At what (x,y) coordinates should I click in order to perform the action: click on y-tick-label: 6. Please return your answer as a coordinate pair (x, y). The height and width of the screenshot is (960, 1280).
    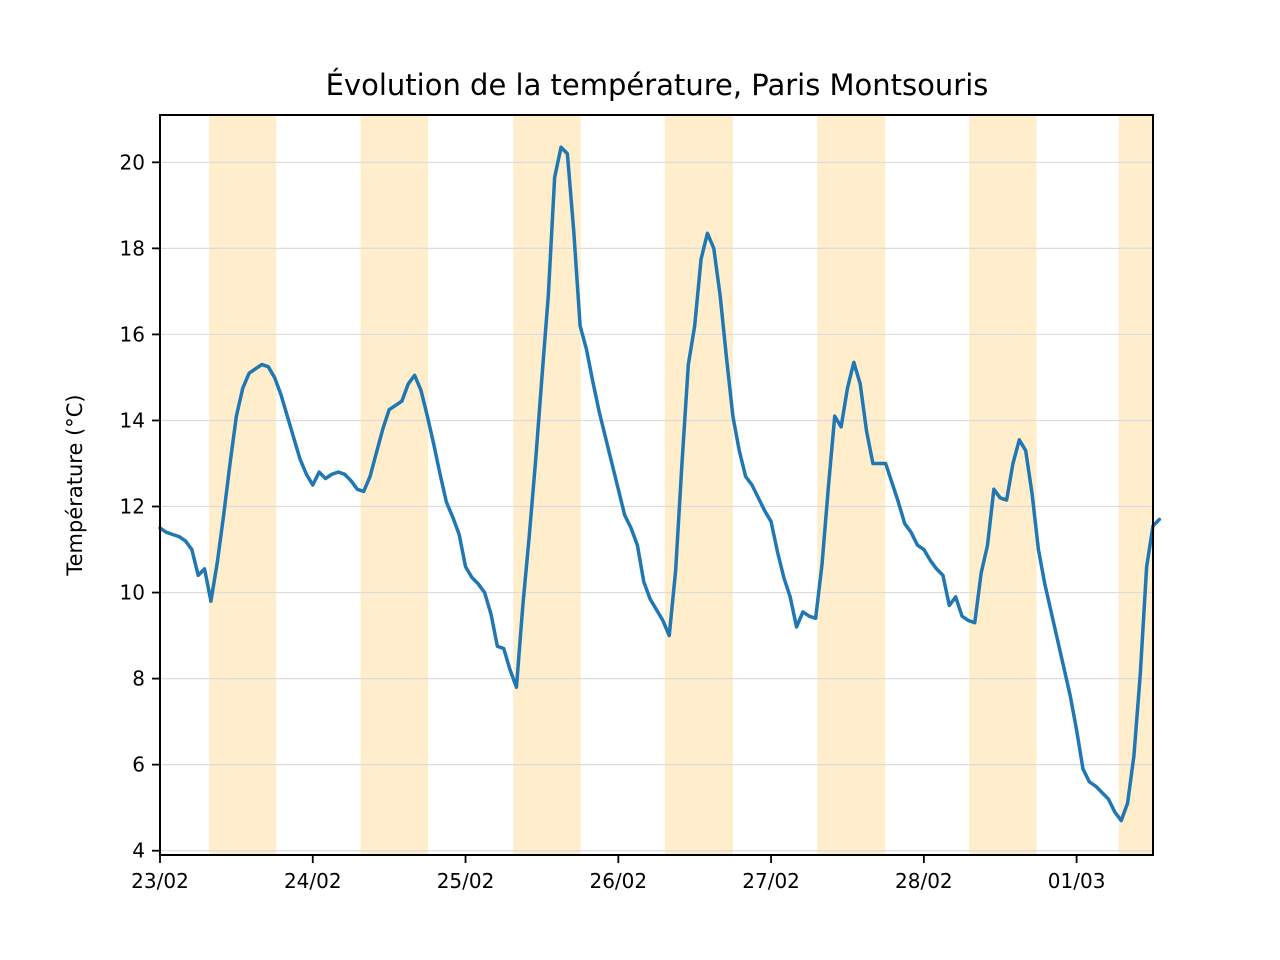
    Looking at the image, I should click on (138, 765).